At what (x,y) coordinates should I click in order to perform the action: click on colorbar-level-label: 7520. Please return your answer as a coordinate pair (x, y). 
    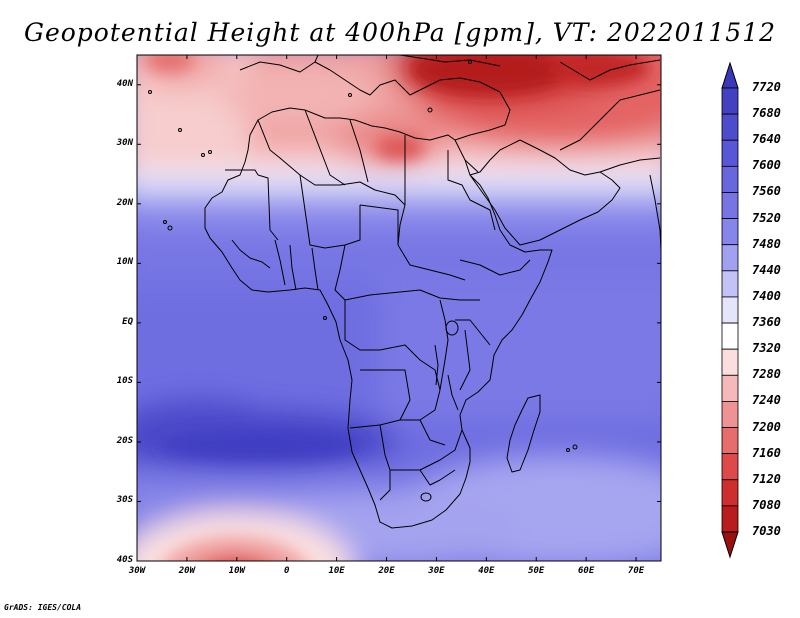
    Looking at the image, I should click on (766, 217).